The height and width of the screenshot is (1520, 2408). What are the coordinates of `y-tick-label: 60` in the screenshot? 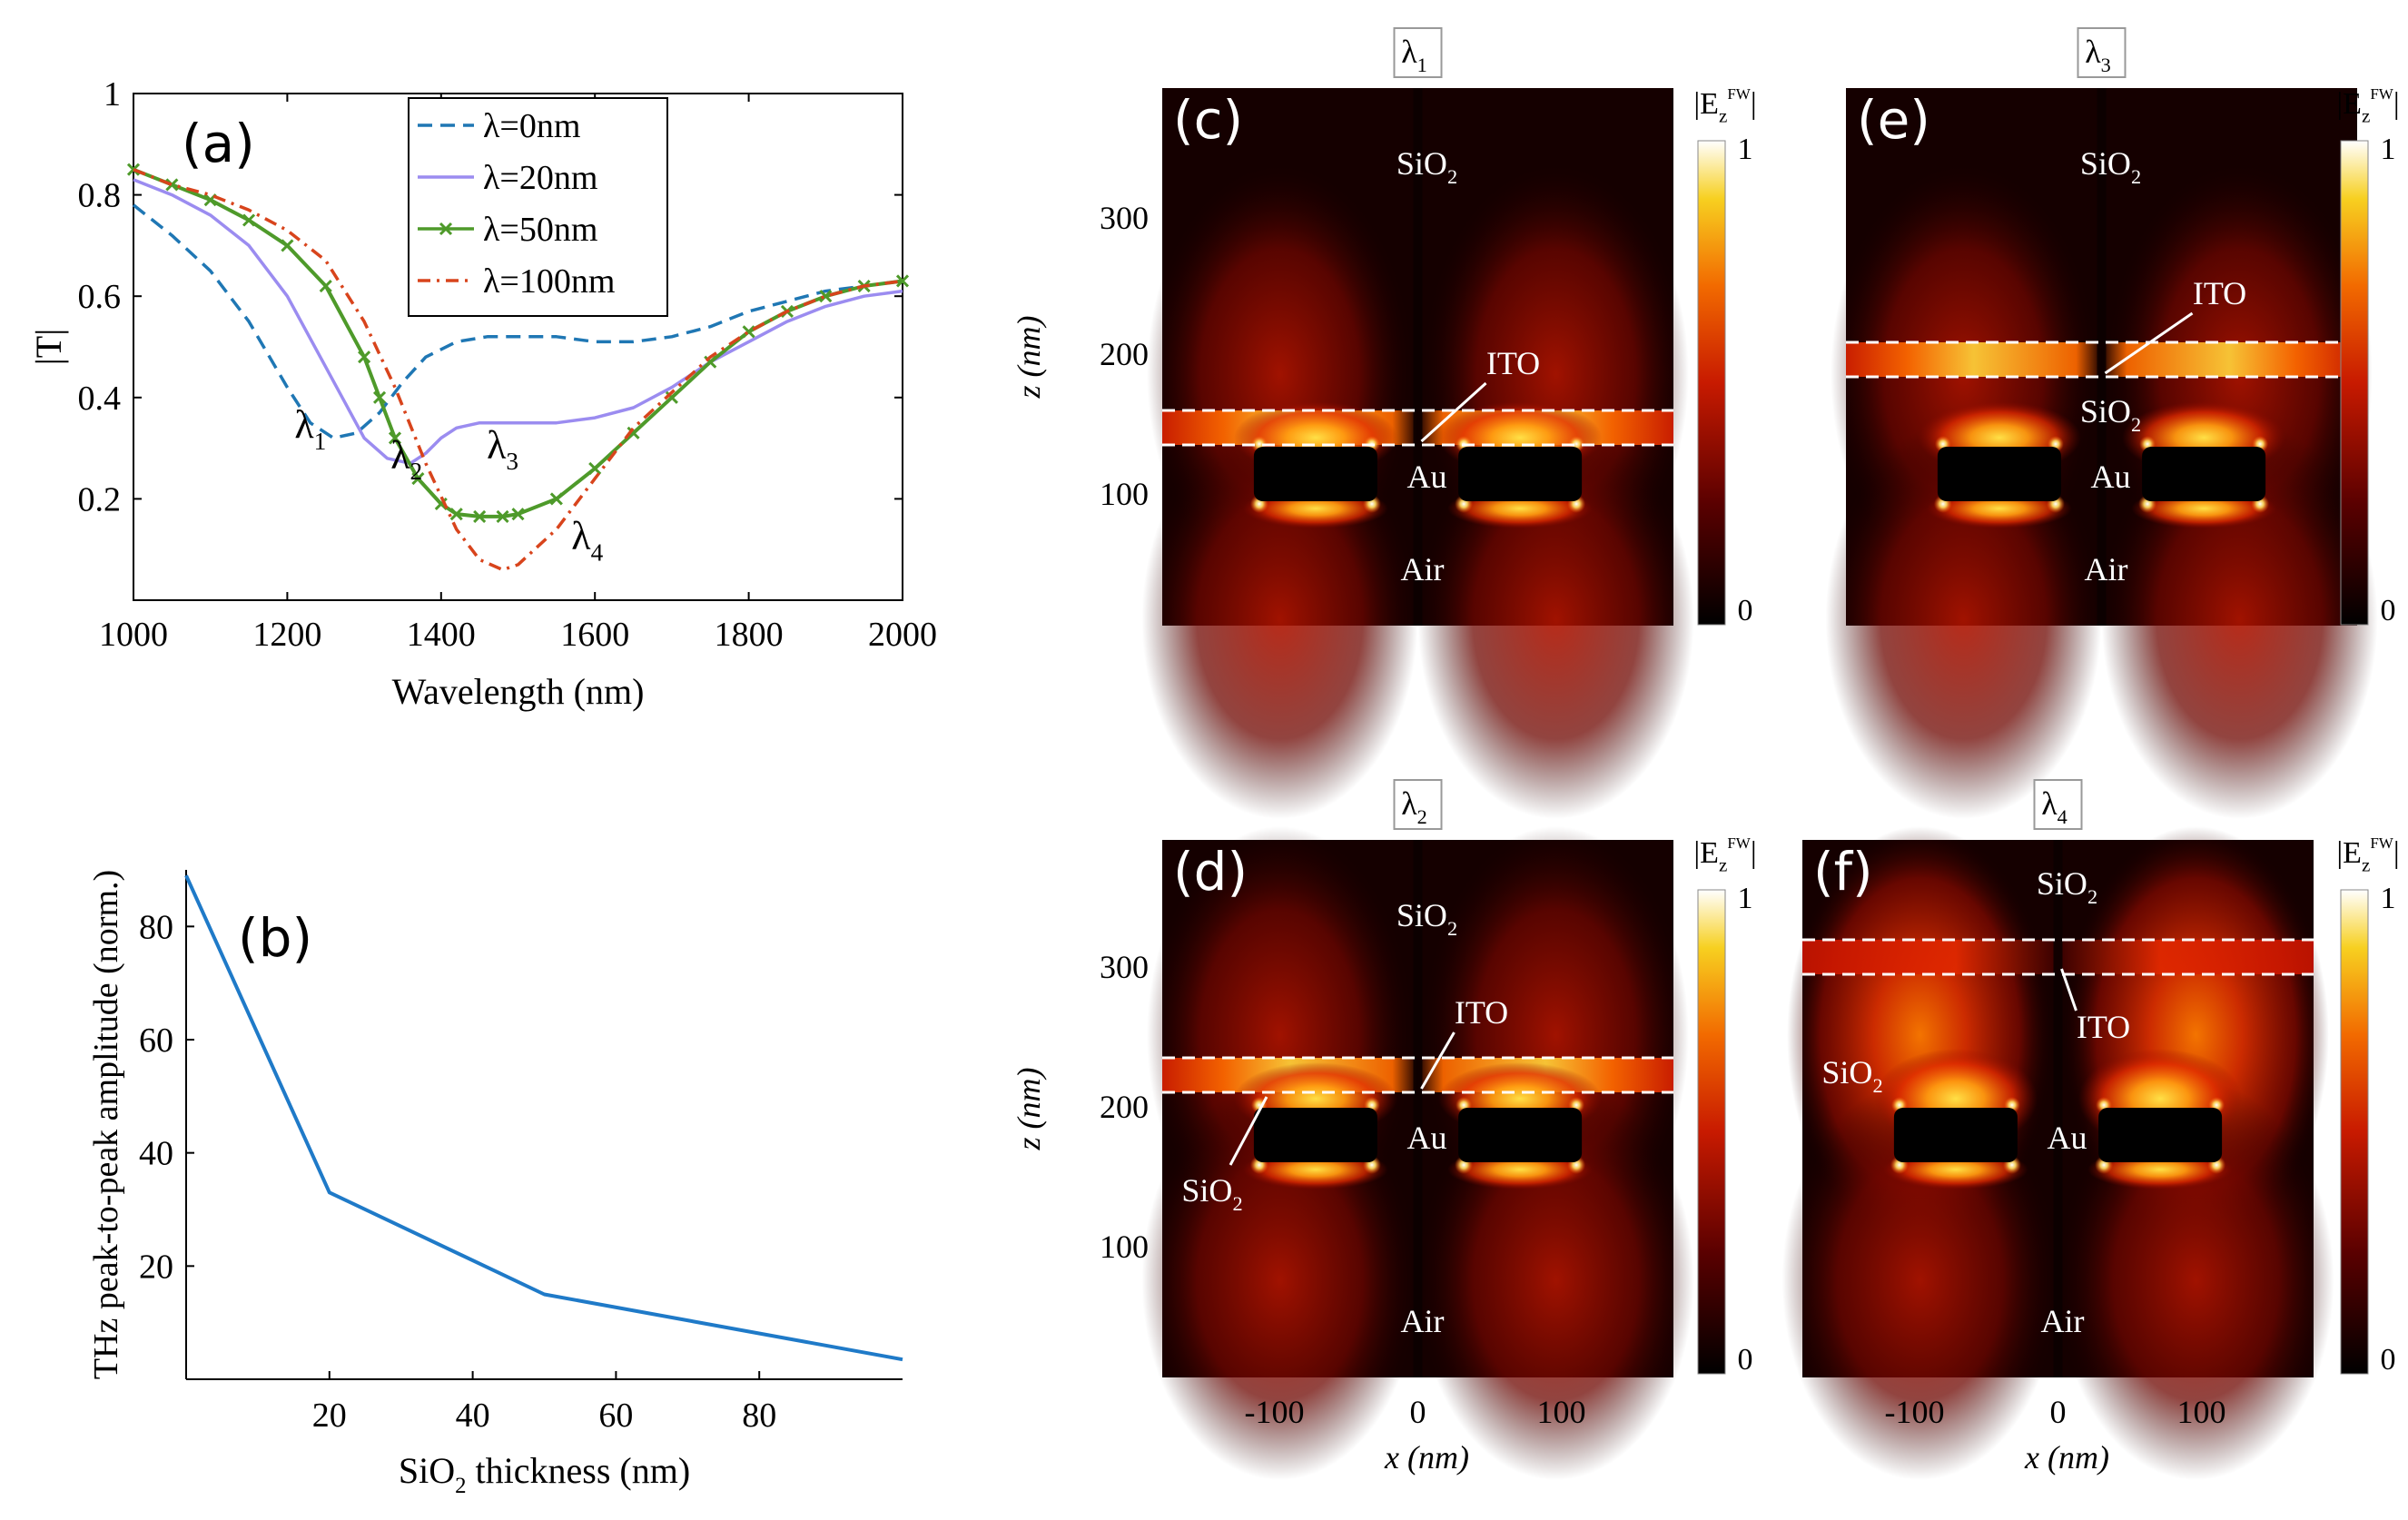 It's located at (156, 1041).